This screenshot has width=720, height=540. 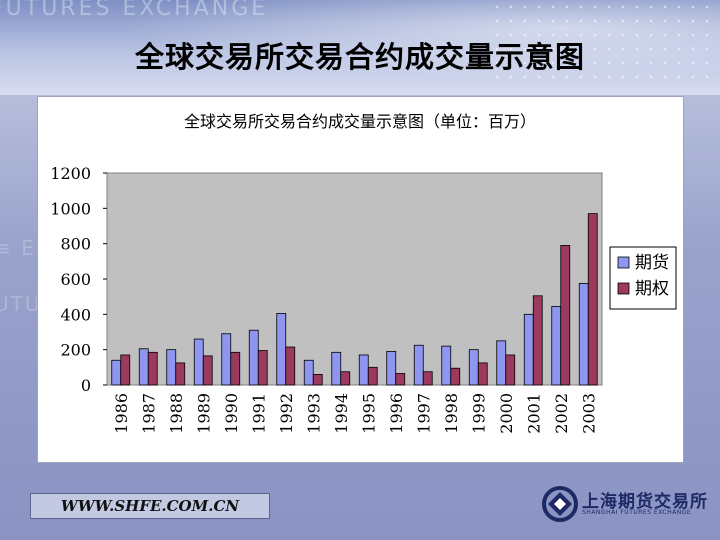 What do you see at coordinates (341, 413) in the screenshot?
I see `x-tick-label: 1994` at bounding box center [341, 413].